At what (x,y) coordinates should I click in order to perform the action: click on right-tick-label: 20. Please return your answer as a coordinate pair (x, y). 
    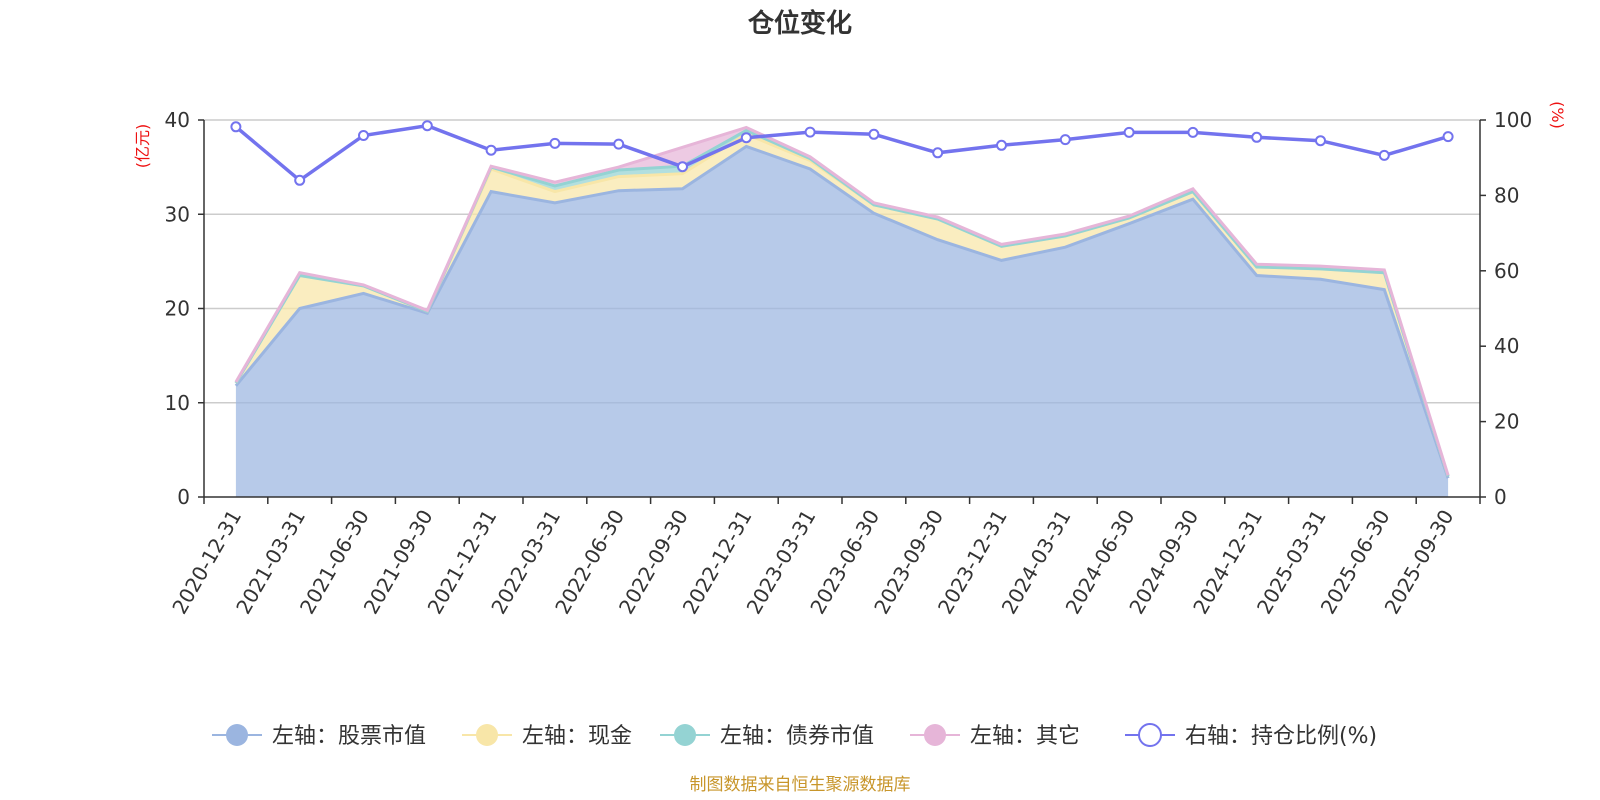
    Looking at the image, I should click on (1506, 422).